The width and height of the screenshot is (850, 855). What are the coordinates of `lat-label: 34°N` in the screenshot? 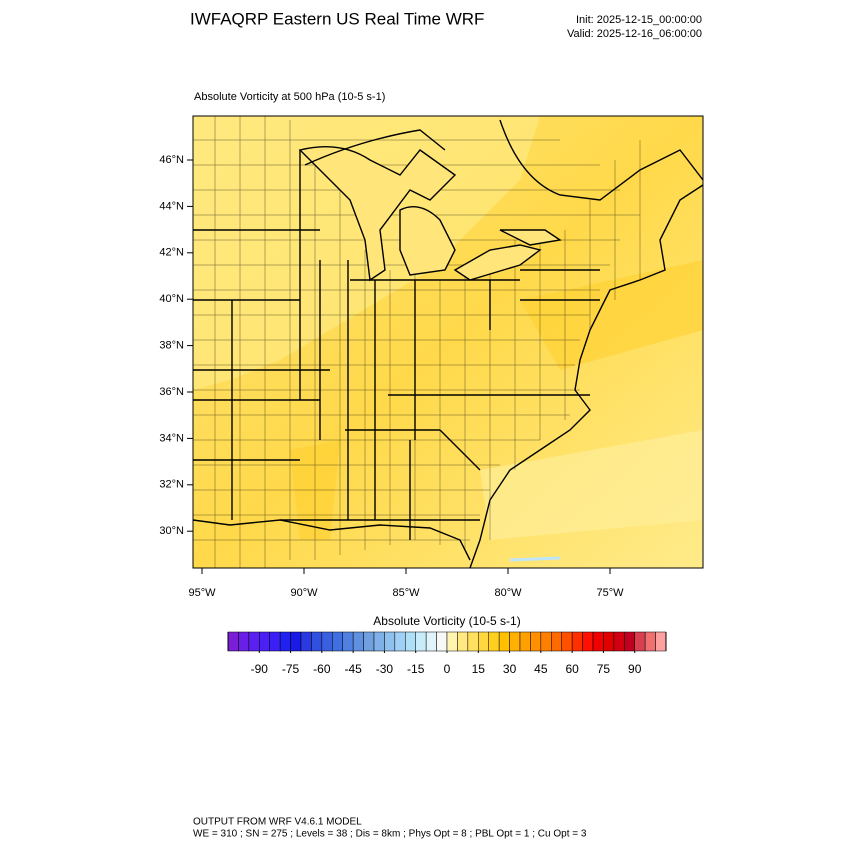 It's located at (171, 438).